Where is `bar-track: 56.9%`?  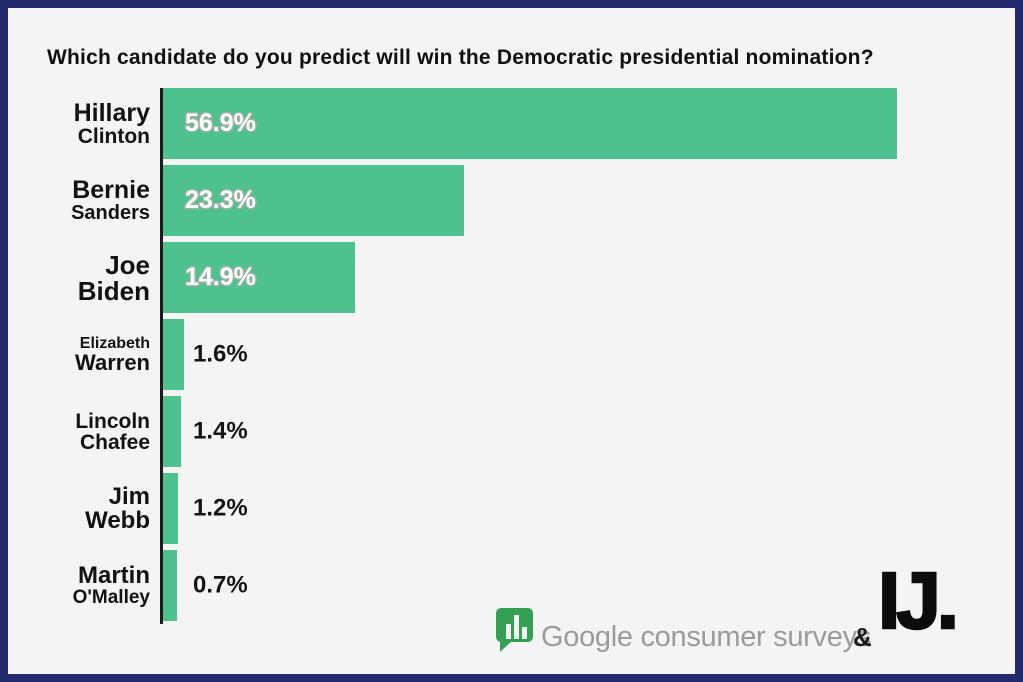
bar-track: 56.9% is located at coordinates (589, 123).